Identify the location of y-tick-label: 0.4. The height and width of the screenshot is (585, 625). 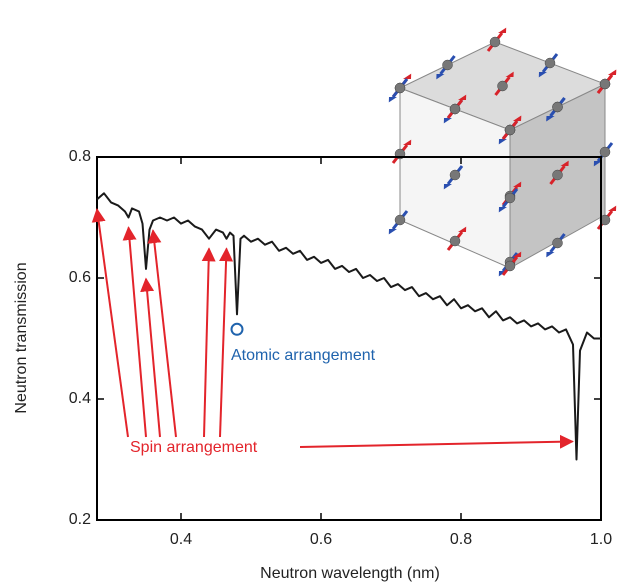
(80, 398).